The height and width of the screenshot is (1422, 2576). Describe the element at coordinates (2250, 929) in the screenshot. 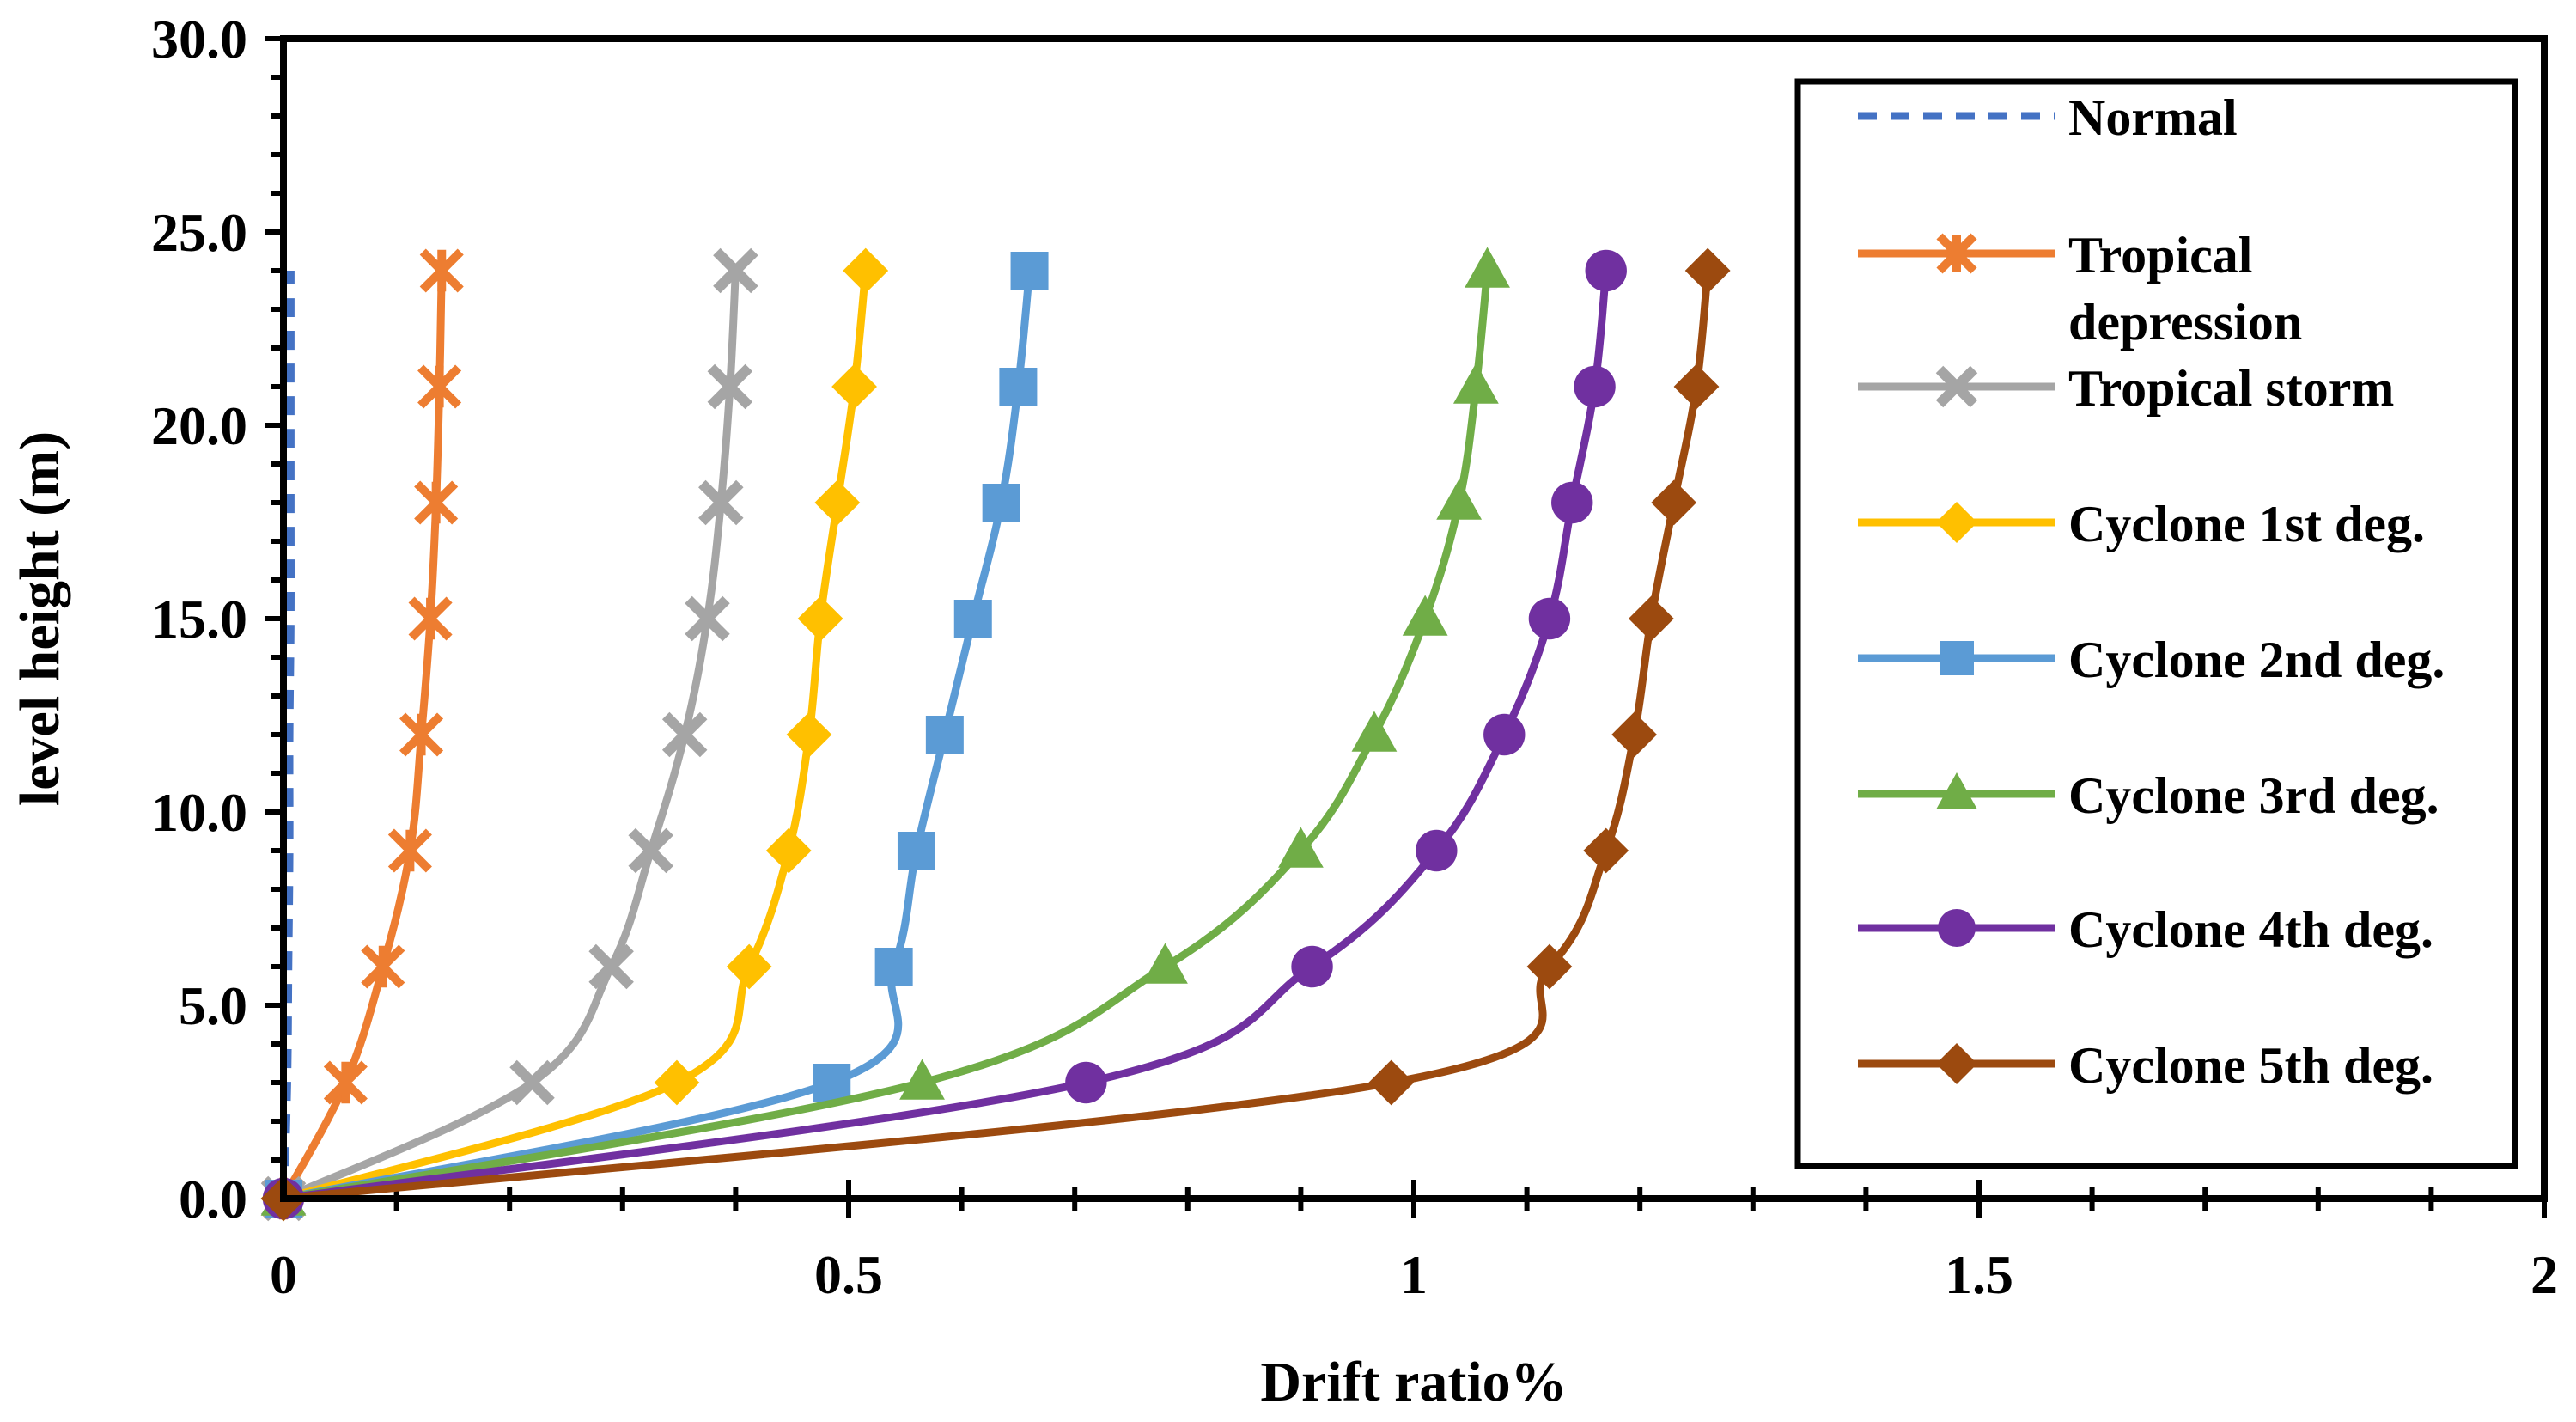

I see `legend-label: Cyclone 4th deg.` at that location.